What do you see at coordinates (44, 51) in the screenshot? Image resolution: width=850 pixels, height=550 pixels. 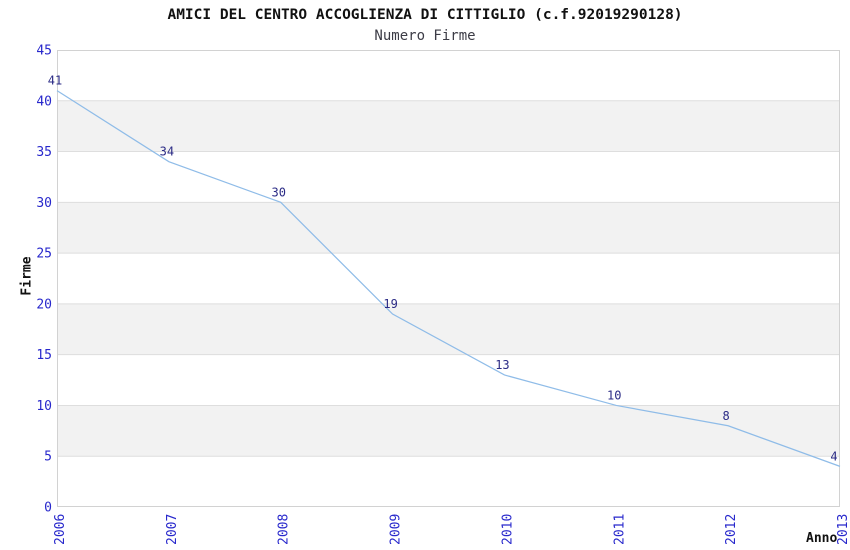 I see `y-tick-label: 45` at bounding box center [44, 51].